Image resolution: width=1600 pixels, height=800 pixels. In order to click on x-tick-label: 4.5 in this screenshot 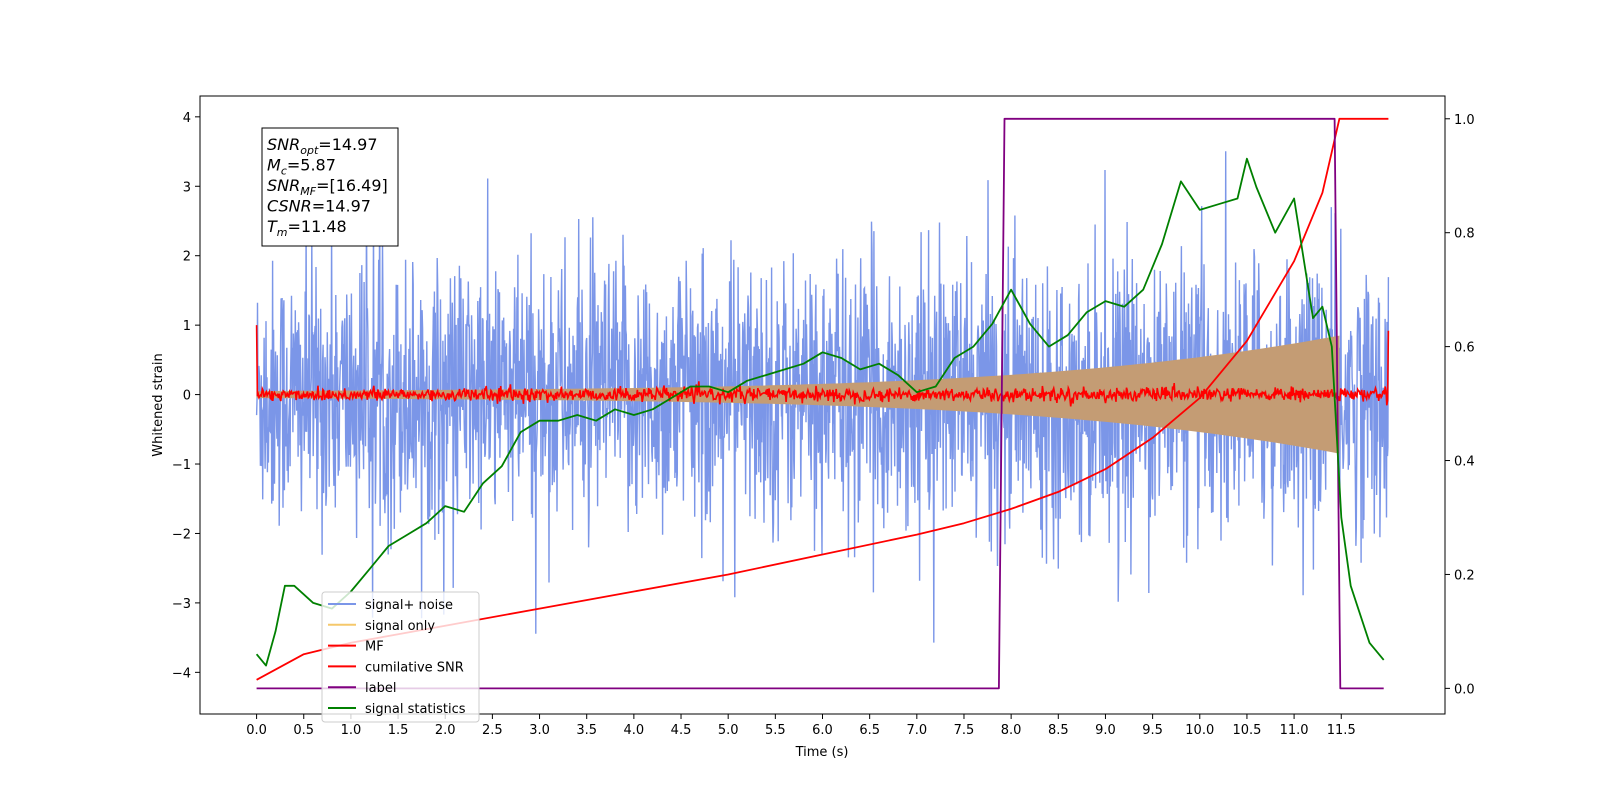, I will do `click(681, 730)`.